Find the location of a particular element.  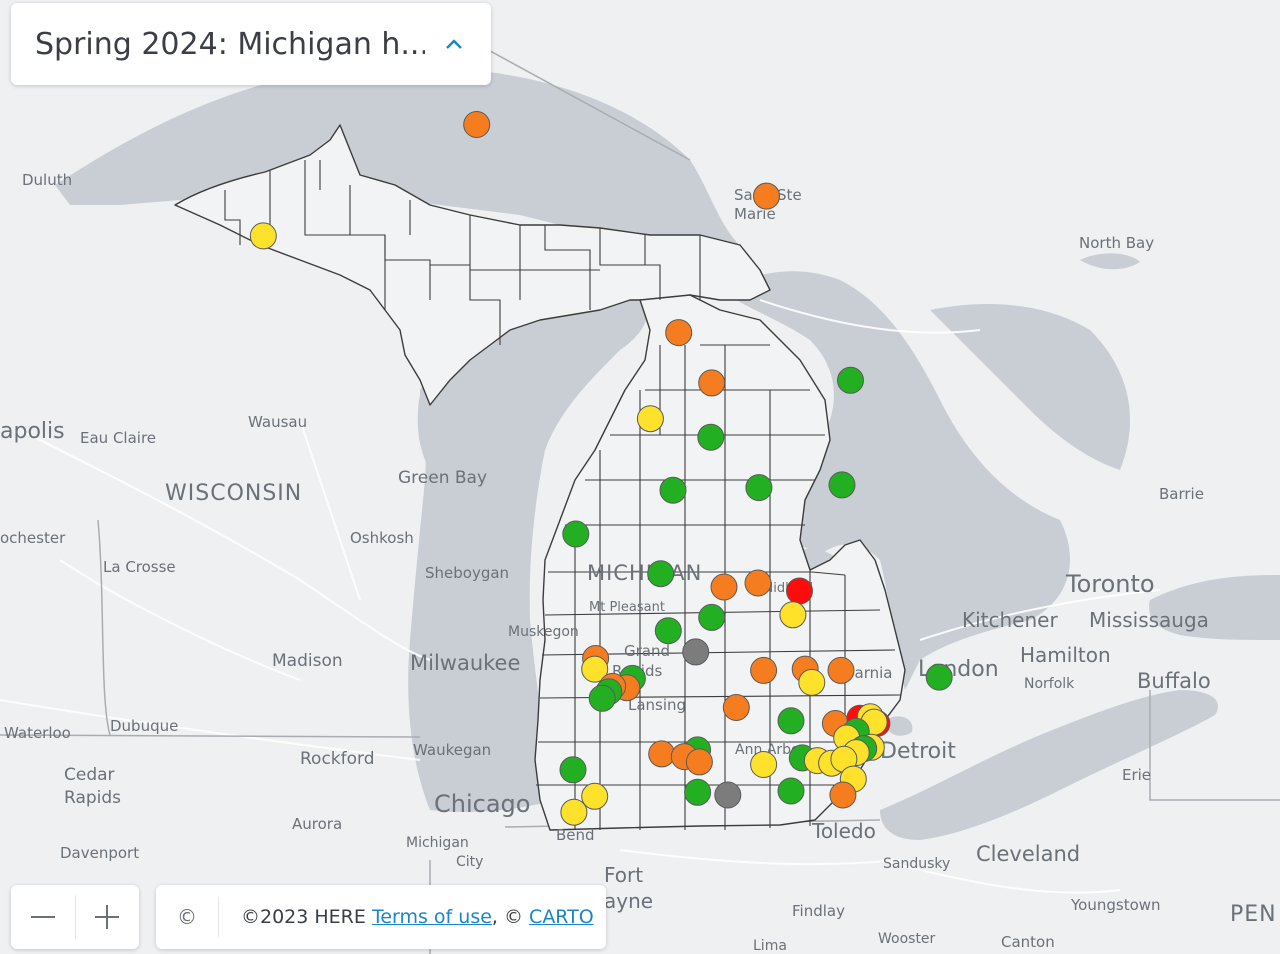

place-label: ochester is located at coordinates (33, 538).